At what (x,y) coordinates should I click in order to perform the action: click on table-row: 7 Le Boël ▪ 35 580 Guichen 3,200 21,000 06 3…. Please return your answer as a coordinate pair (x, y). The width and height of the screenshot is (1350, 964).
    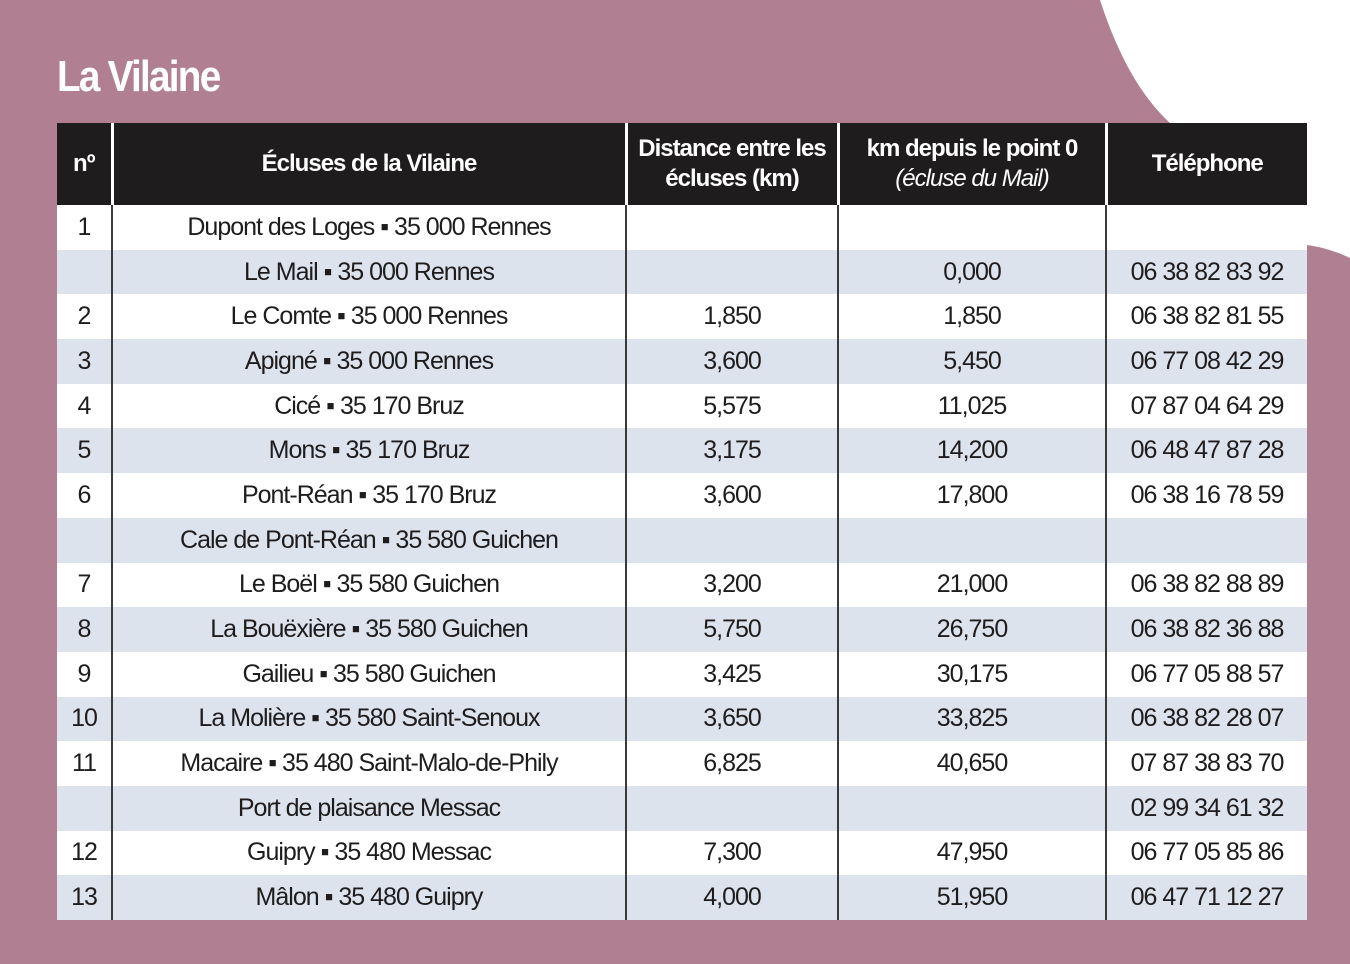
    Looking at the image, I should click on (682, 585).